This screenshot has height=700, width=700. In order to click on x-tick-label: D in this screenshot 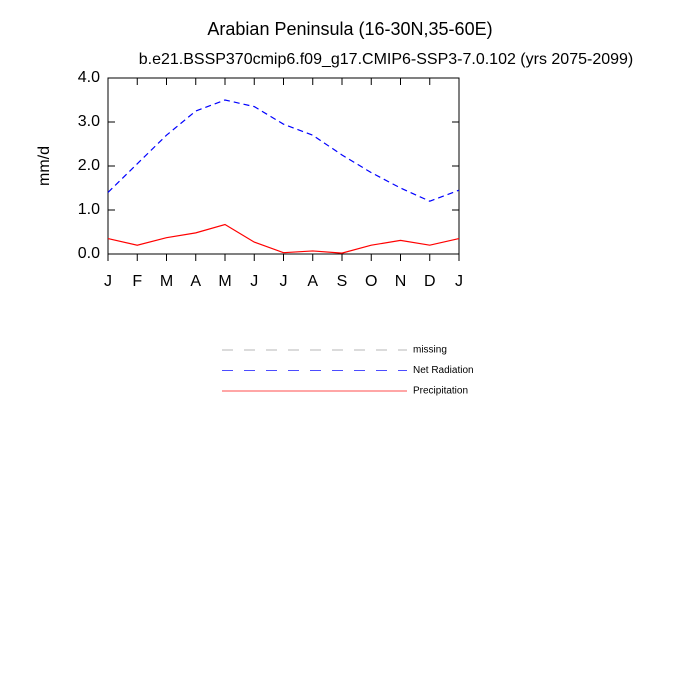, I will do `click(430, 281)`.